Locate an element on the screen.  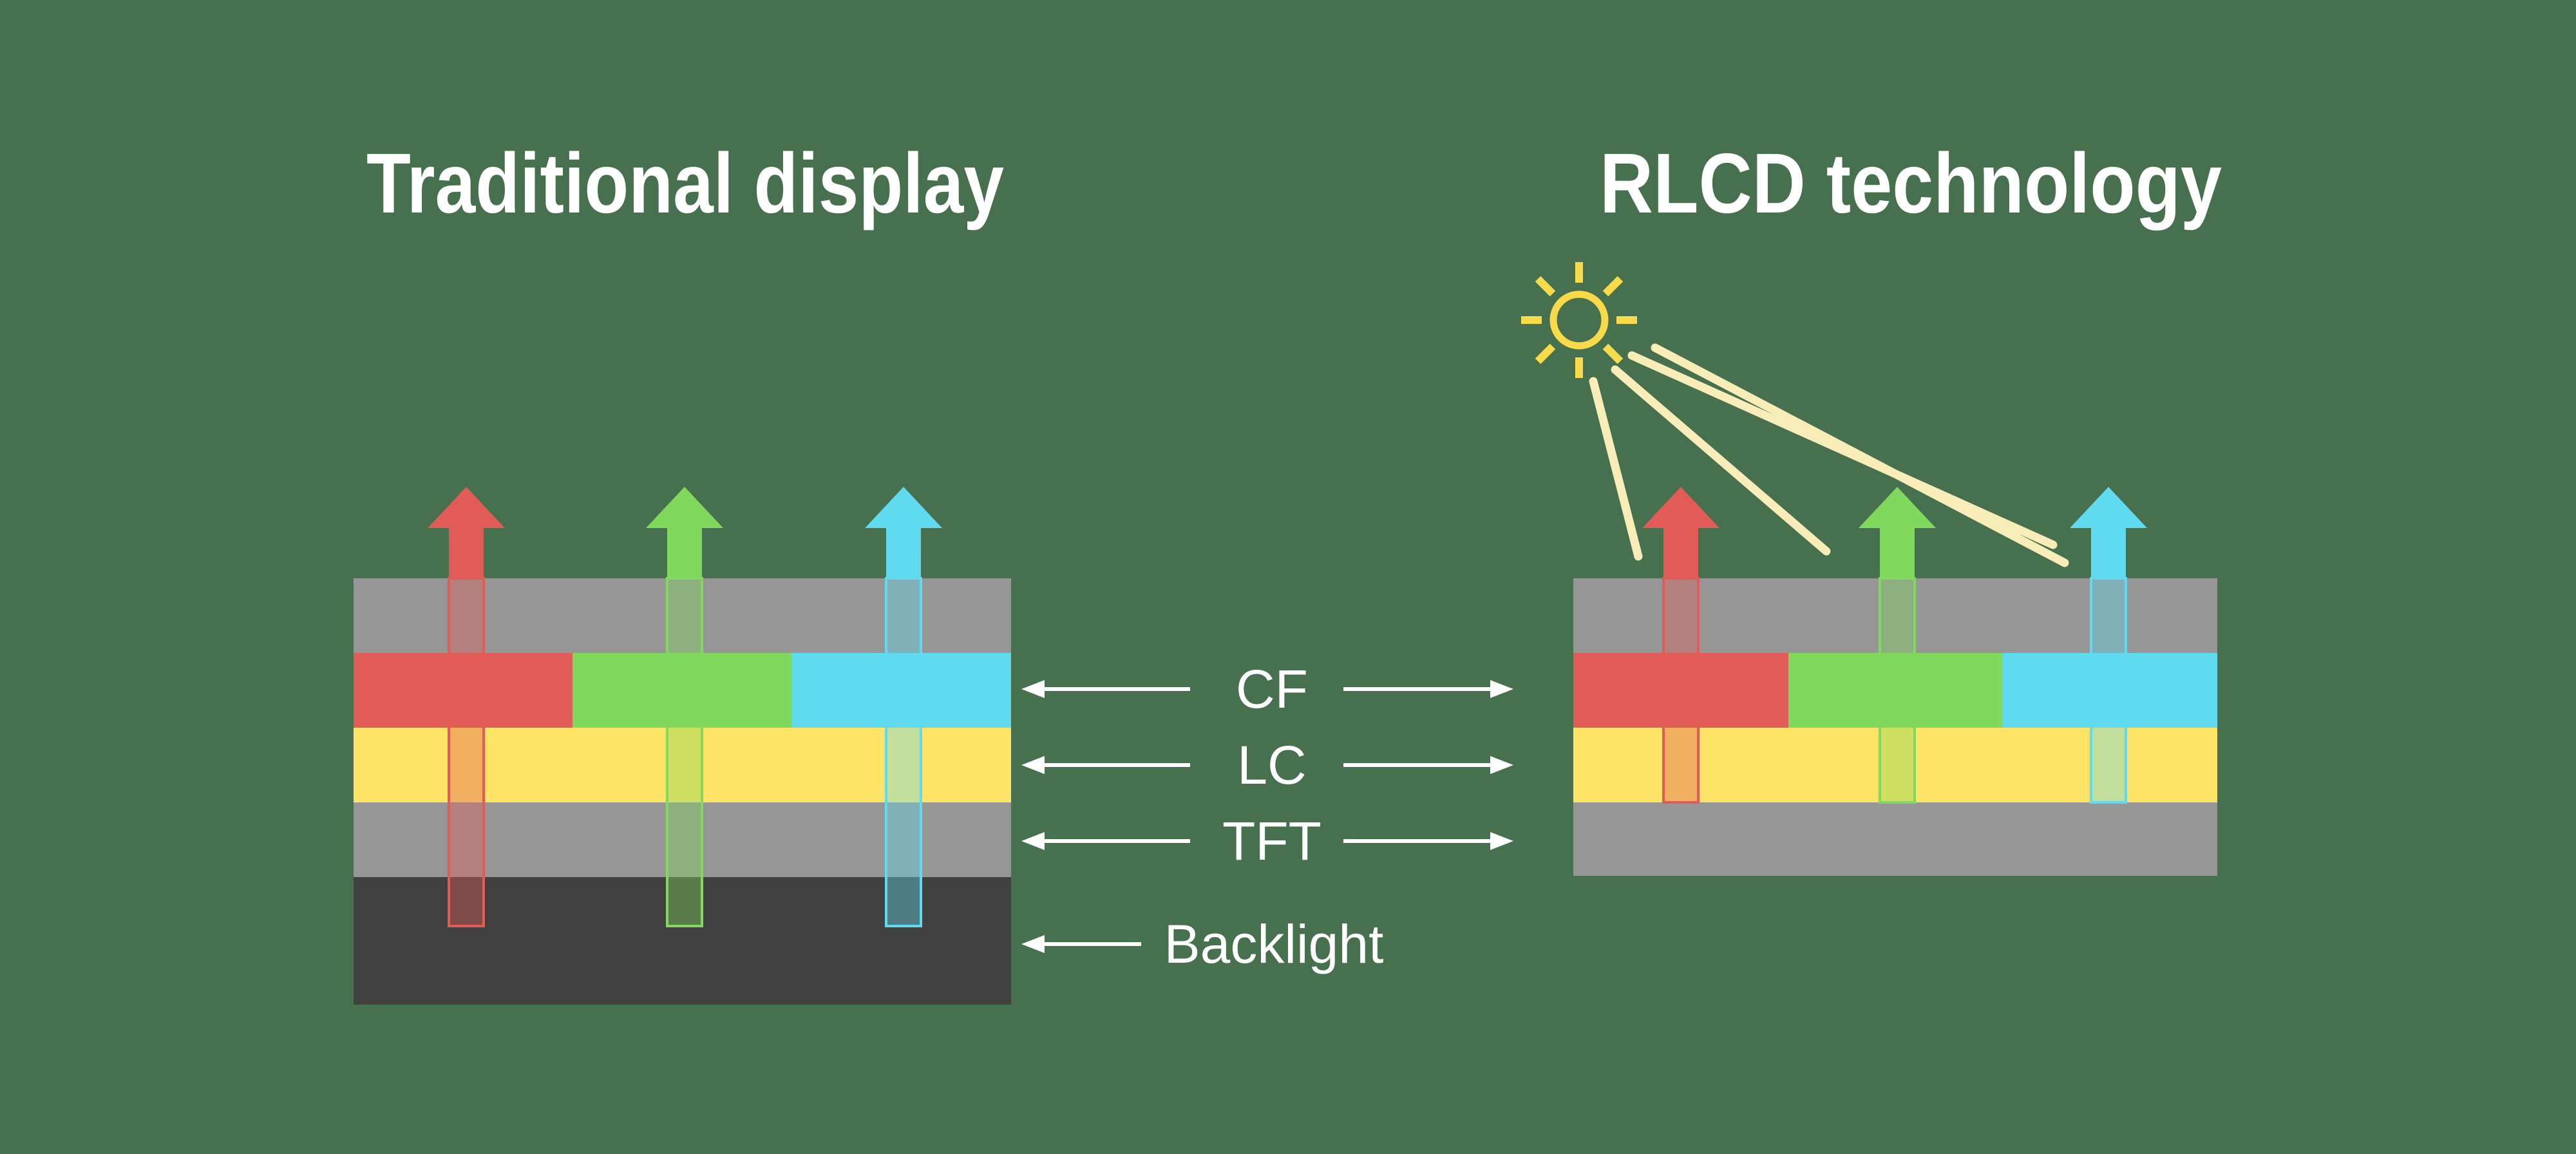
left-lc-layer is located at coordinates (683, 765).